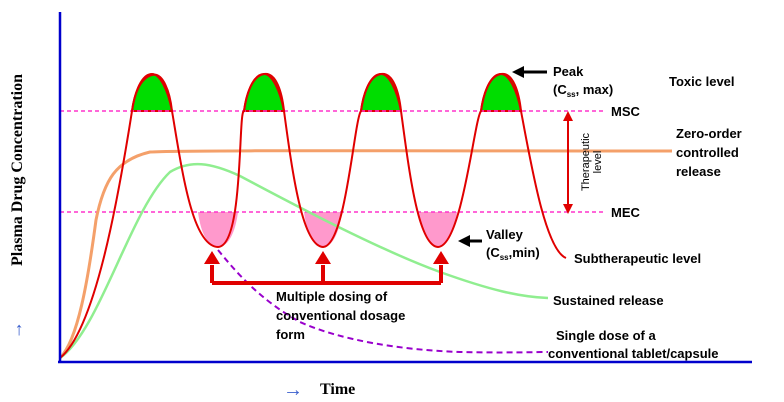 The height and width of the screenshot is (402, 784). Describe the element at coordinates (568, 209) in the screenshot. I see `down-arrow-icon` at that location.